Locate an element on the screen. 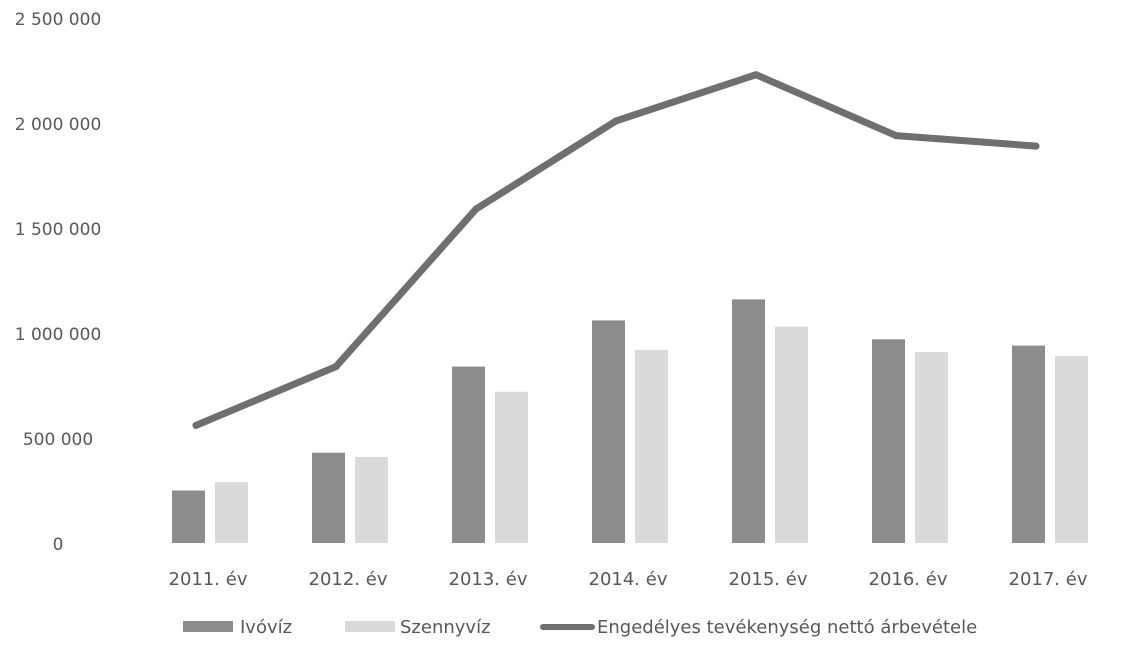  y-tick-label: 2 500 000 is located at coordinates (58, 20).